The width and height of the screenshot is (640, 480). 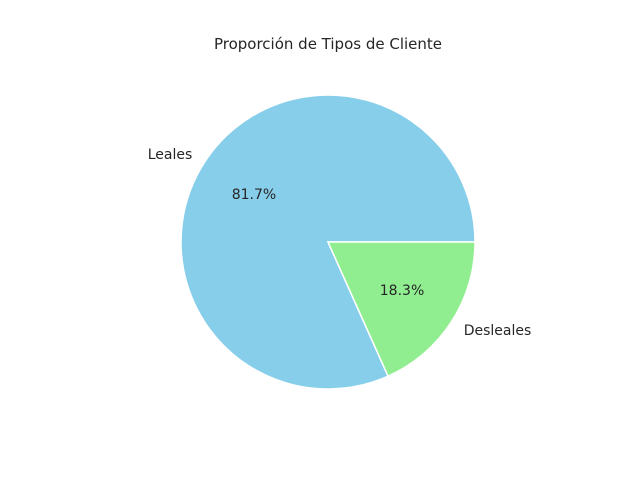 I want to click on pct-label-desleales: 18.3%, so click(x=402, y=291).